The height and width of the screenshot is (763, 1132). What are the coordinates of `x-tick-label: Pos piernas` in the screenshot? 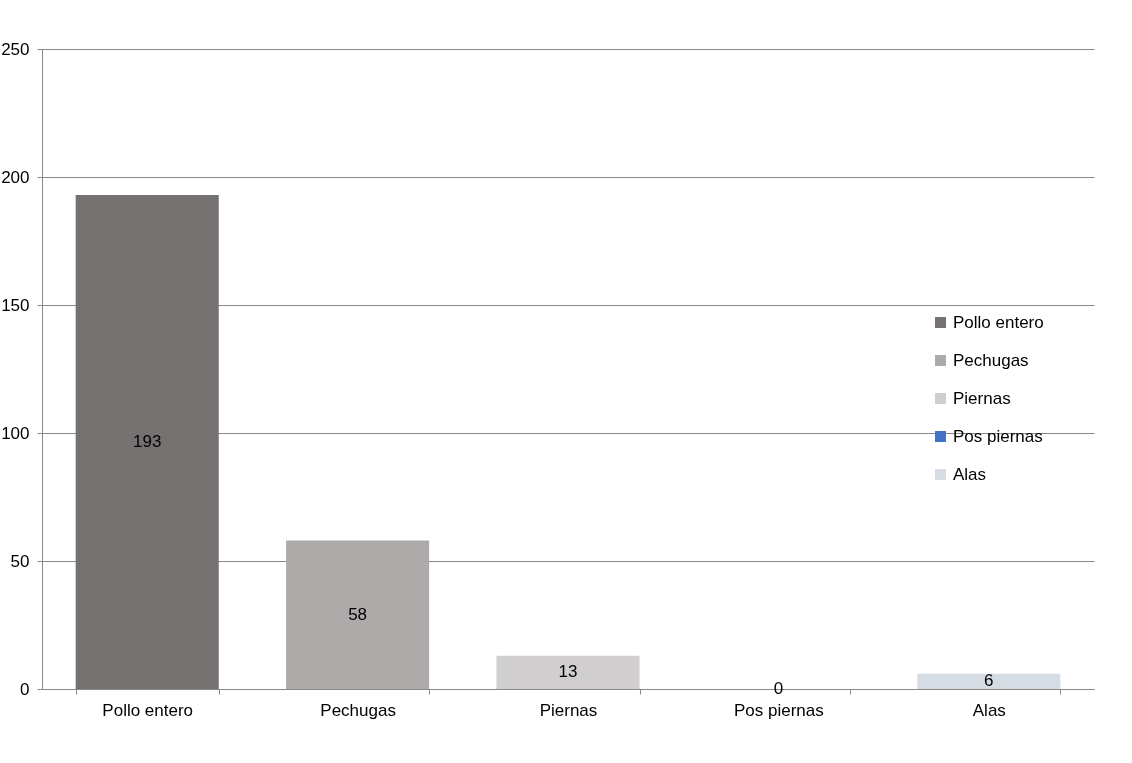 It's located at (779, 710).